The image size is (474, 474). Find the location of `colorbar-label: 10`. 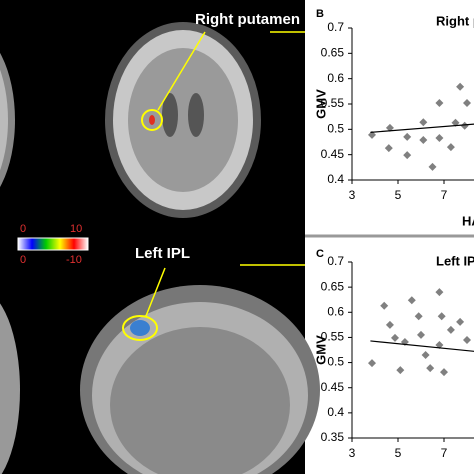

colorbar-label: 10 is located at coordinates (76, 229).